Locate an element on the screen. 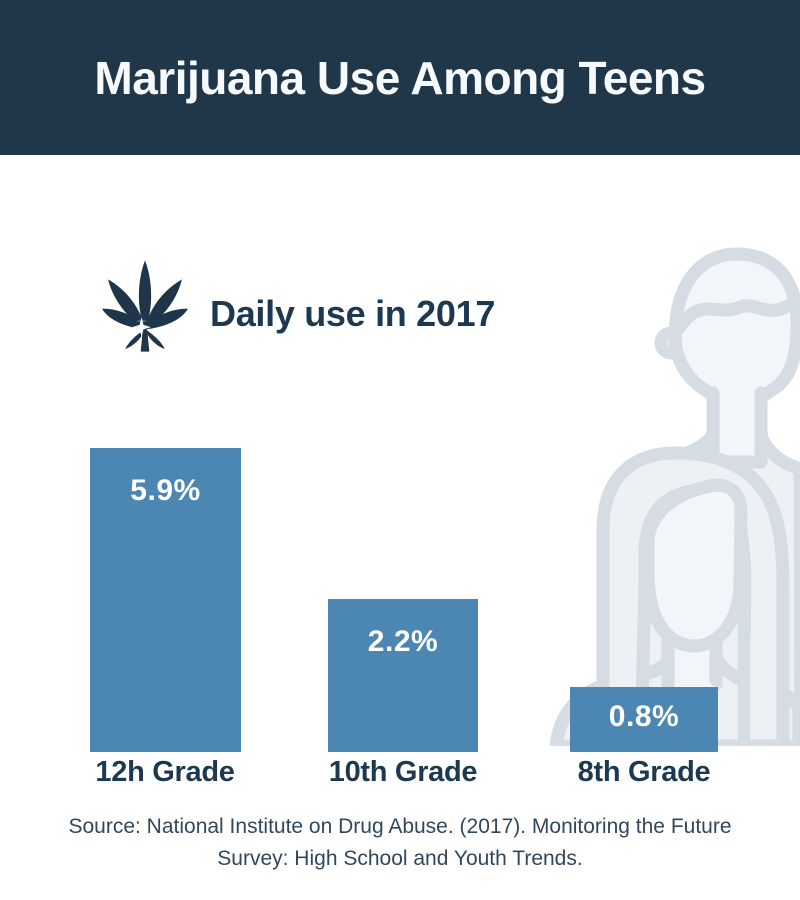 Image resolution: width=800 pixels, height=900 pixels. bar-value-label: 2.2% is located at coordinates (403, 641).